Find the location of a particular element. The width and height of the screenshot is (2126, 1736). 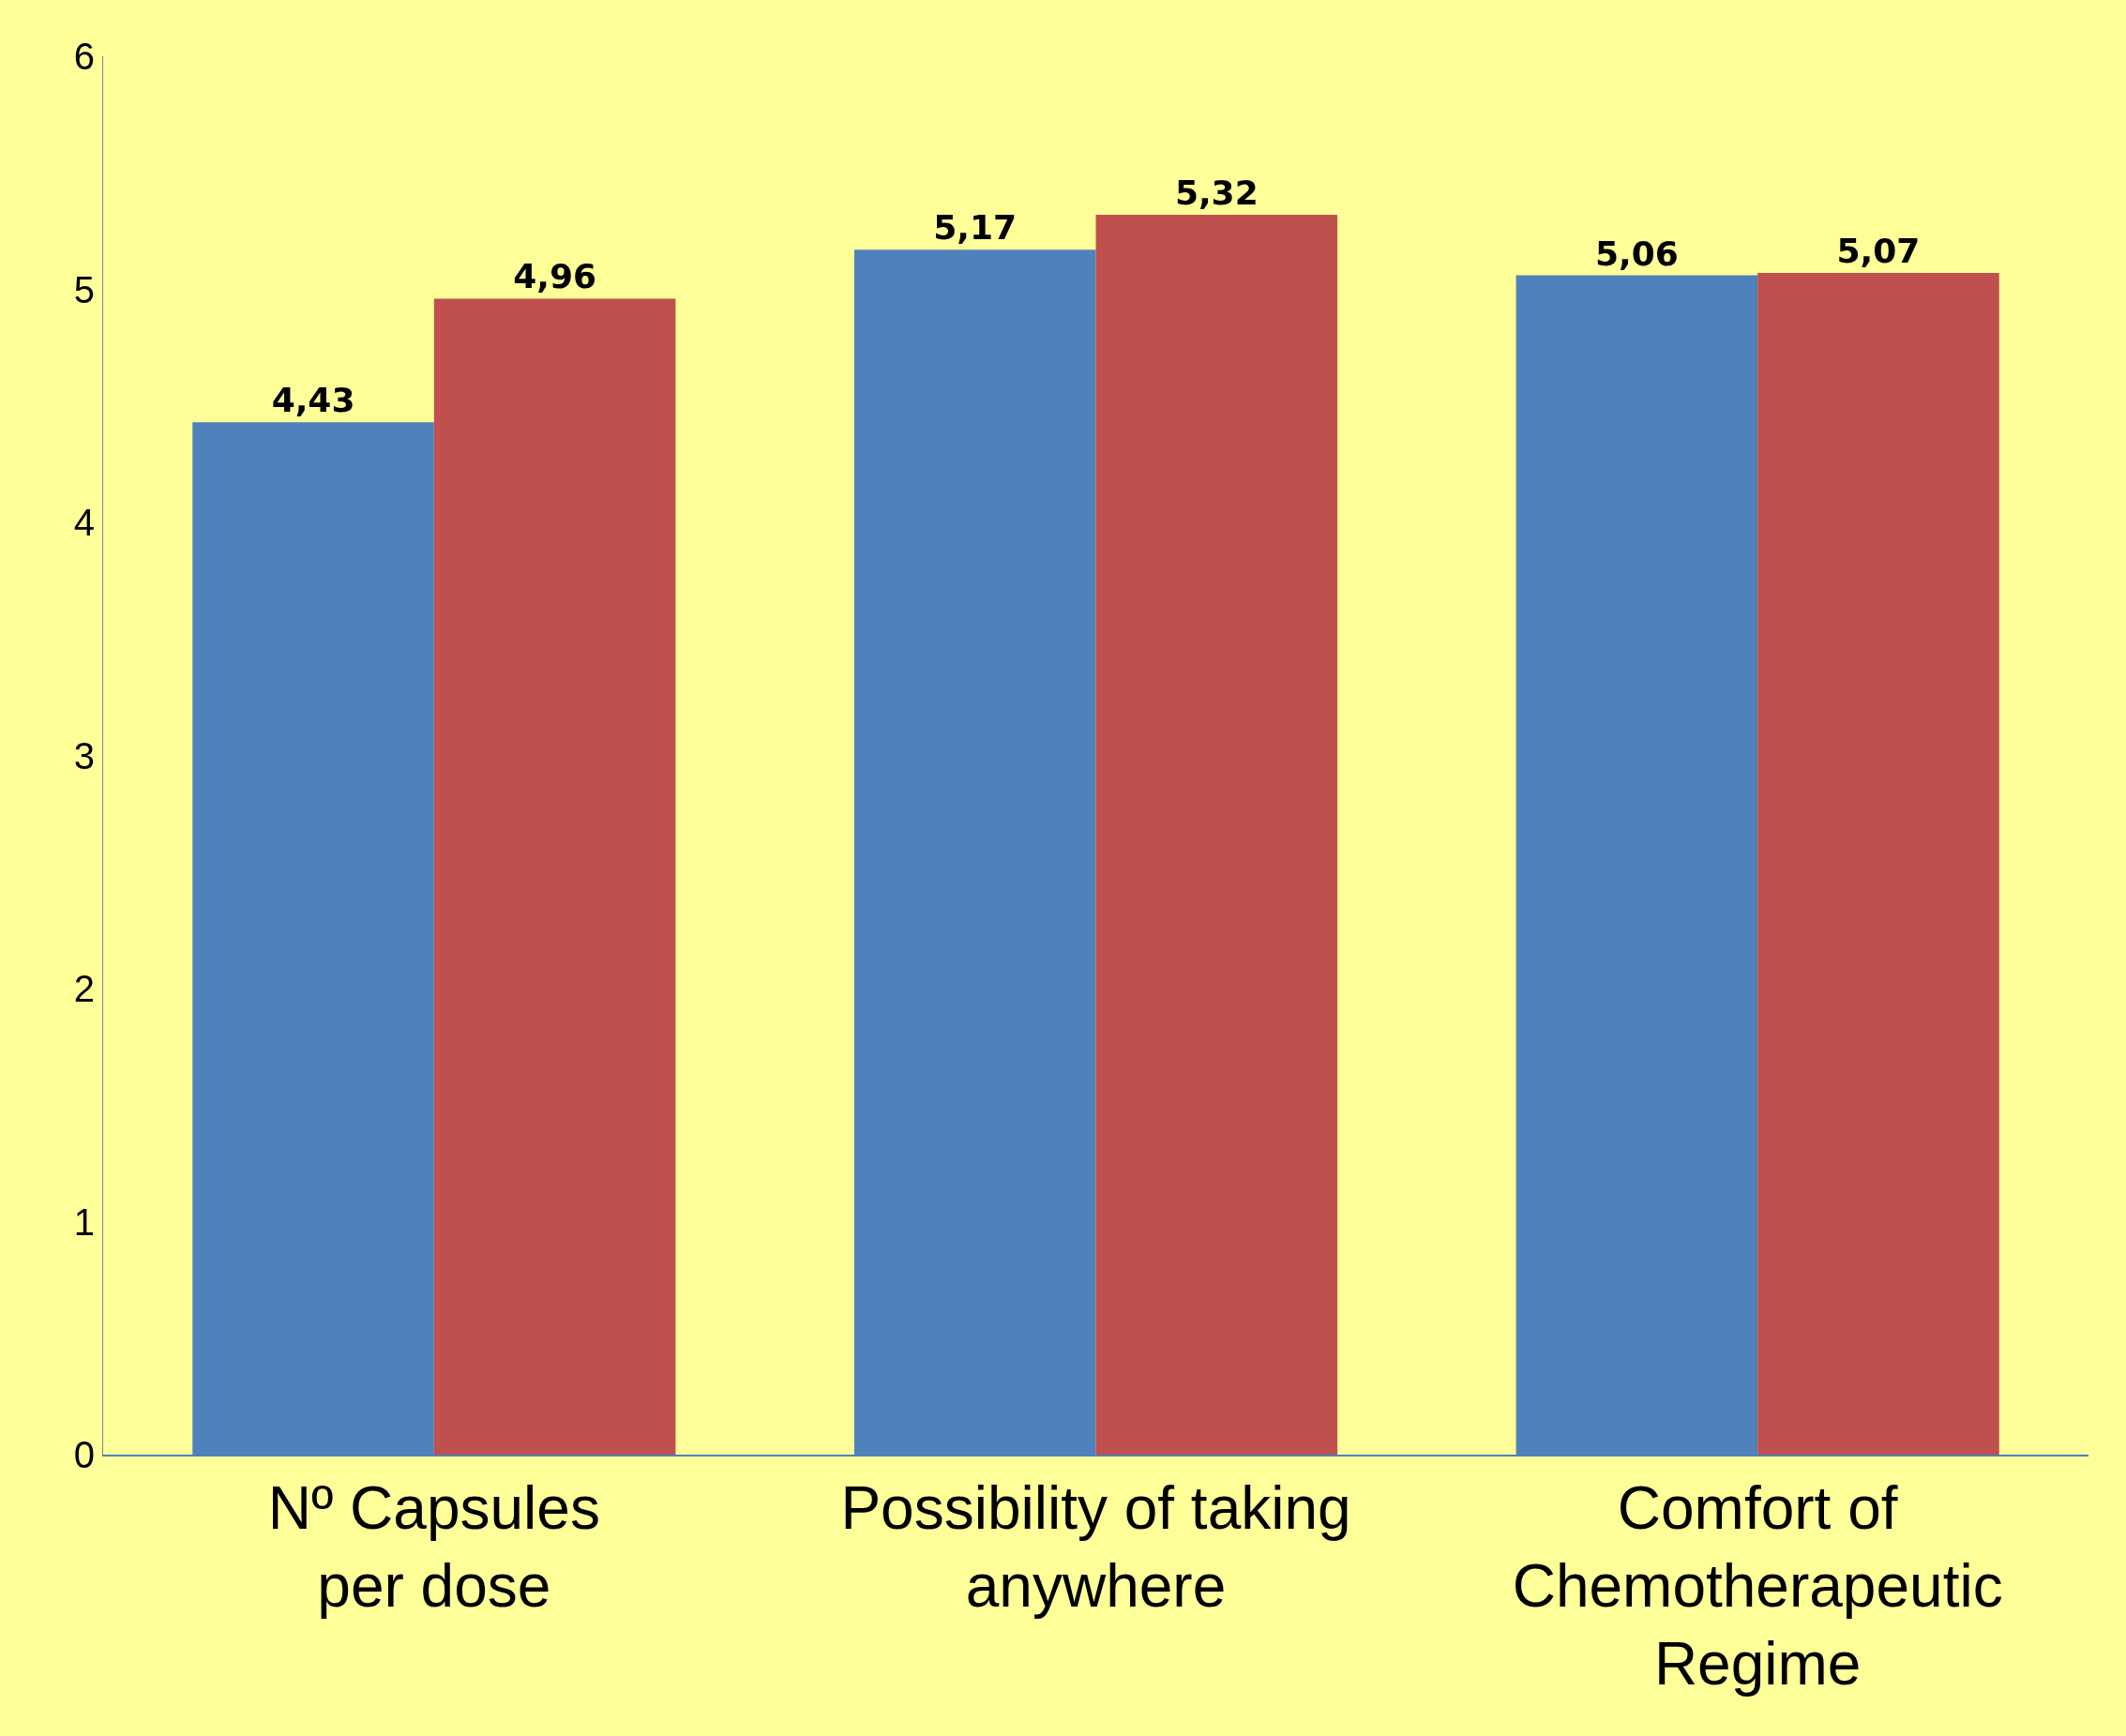

x-tick-label: Possibility of taking anywhere is located at coordinates (1095, 1546).